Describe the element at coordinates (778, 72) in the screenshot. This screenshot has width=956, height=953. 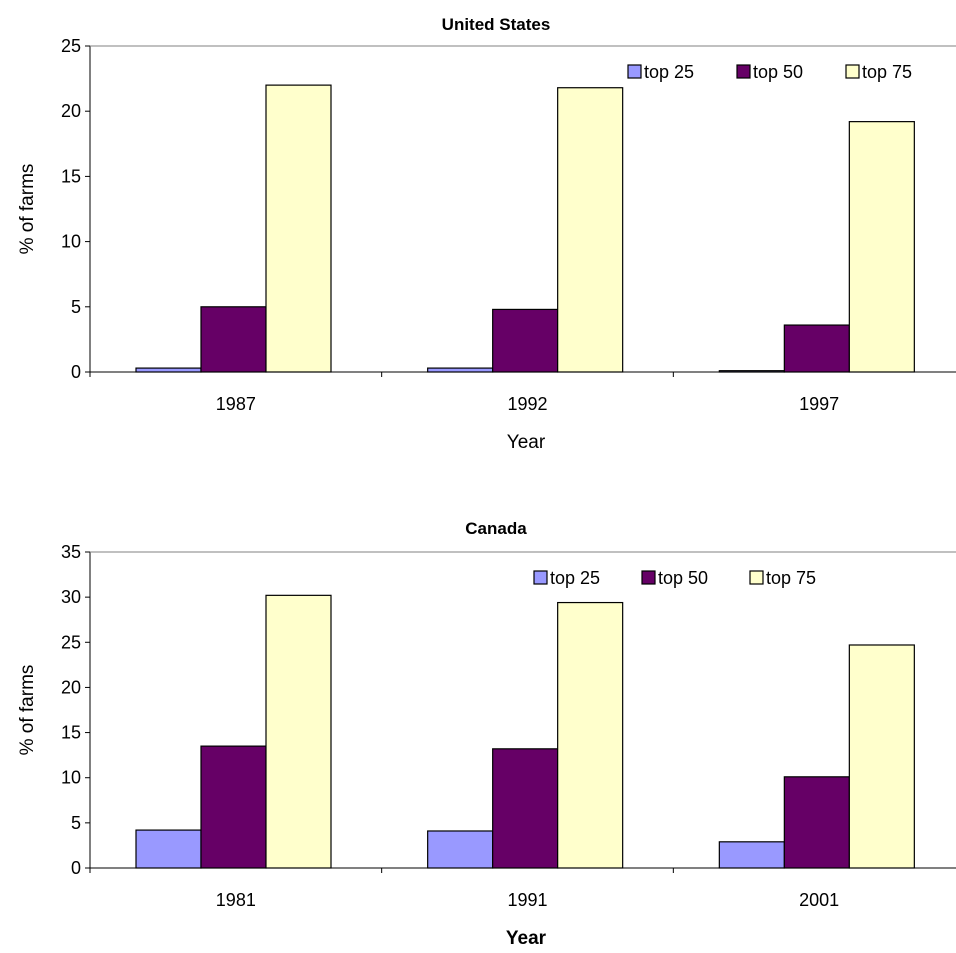
I see `us-legend-label-top-50: top 50` at that location.